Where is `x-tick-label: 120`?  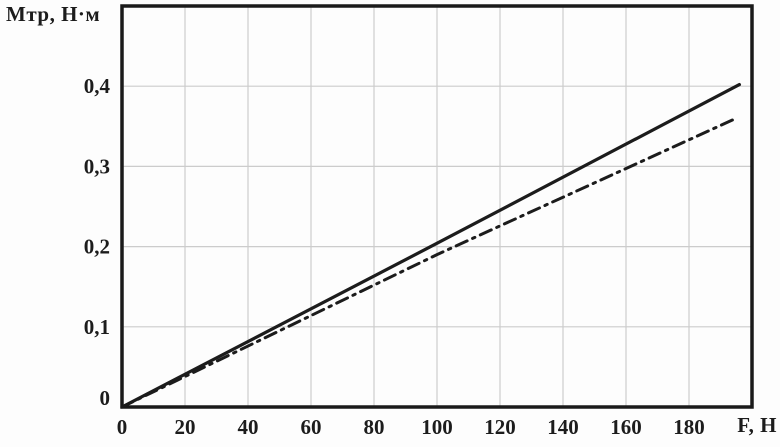 x-tick-label: 120 is located at coordinates (500, 427).